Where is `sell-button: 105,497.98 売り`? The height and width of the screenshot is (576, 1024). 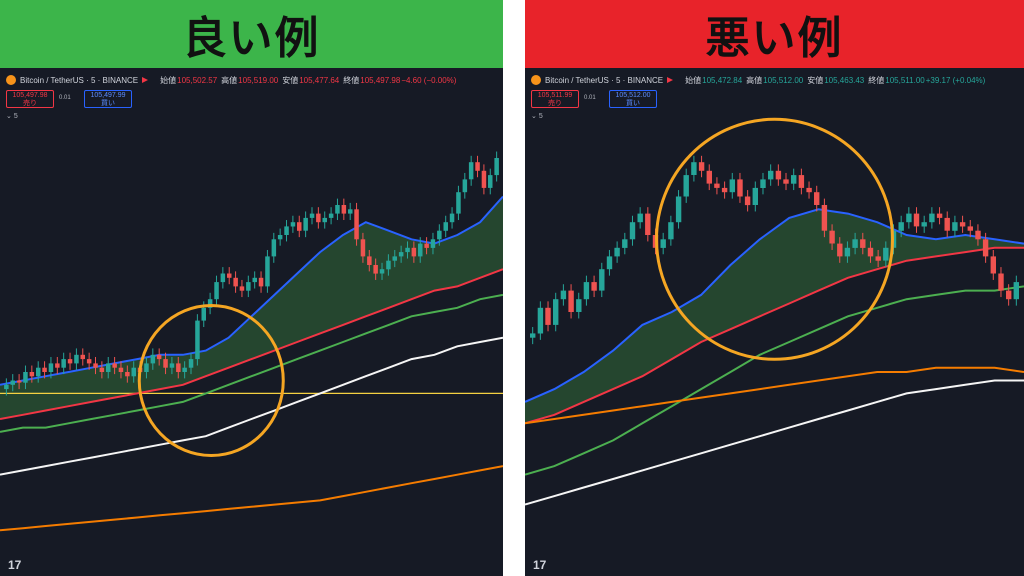
sell-button: 105,497.98 売り is located at coordinates (30, 99).